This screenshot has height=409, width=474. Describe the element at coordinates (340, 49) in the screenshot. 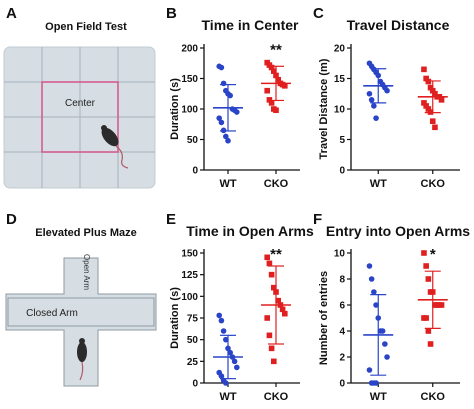

I see `y-tick-label: 20` at that location.